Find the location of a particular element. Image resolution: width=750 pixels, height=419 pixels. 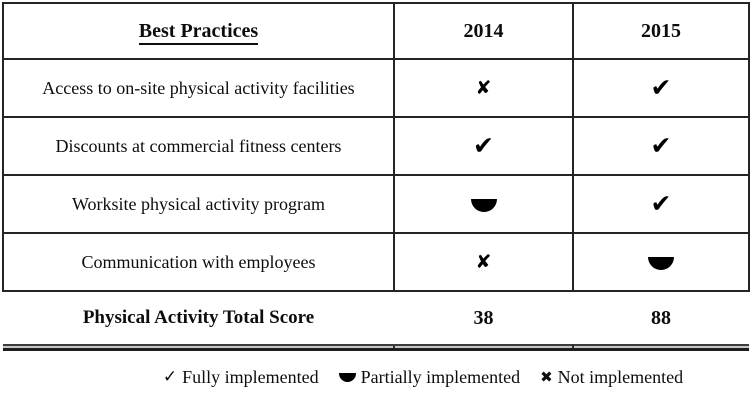

legend-label: Partially implemented is located at coordinates (440, 377).